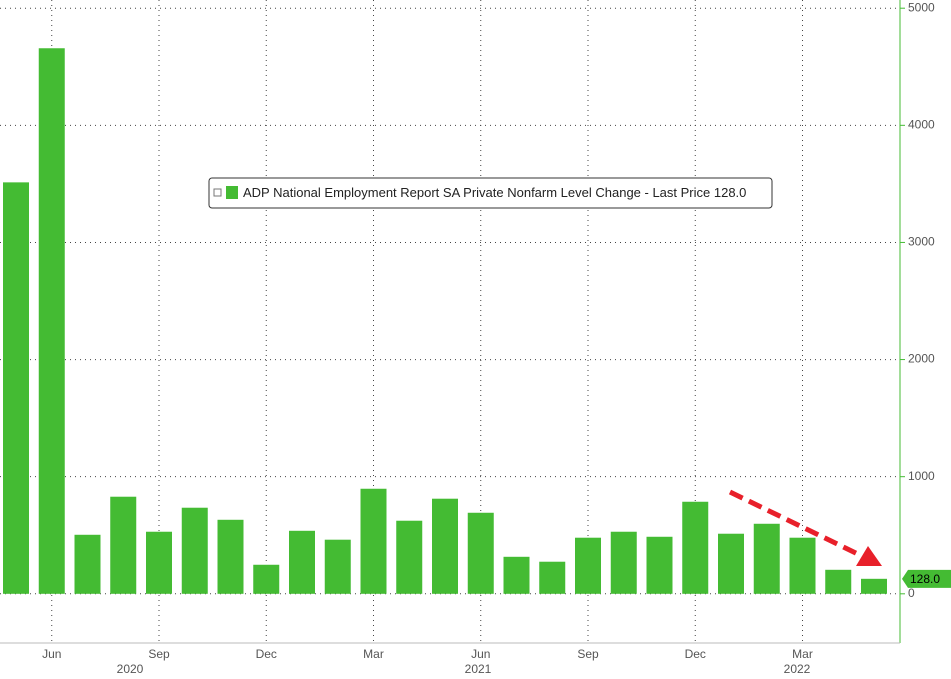 The height and width of the screenshot is (679, 951). Describe the element at coordinates (869, 556) in the screenshot. I see `arrow-head` at that location.